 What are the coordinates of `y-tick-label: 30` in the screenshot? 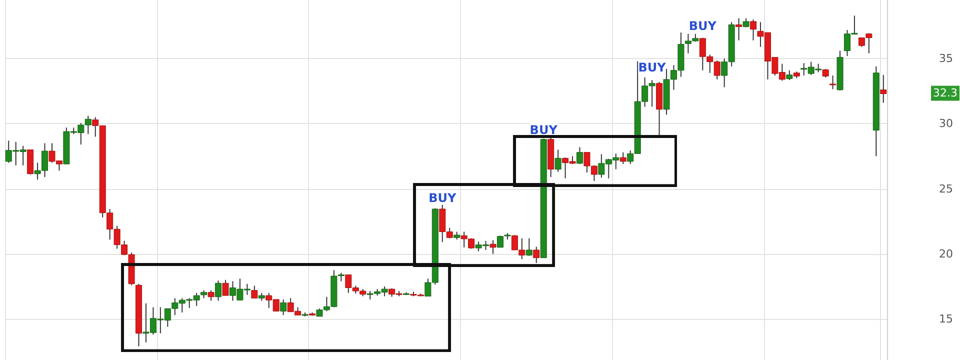 It's located at (946, 123).